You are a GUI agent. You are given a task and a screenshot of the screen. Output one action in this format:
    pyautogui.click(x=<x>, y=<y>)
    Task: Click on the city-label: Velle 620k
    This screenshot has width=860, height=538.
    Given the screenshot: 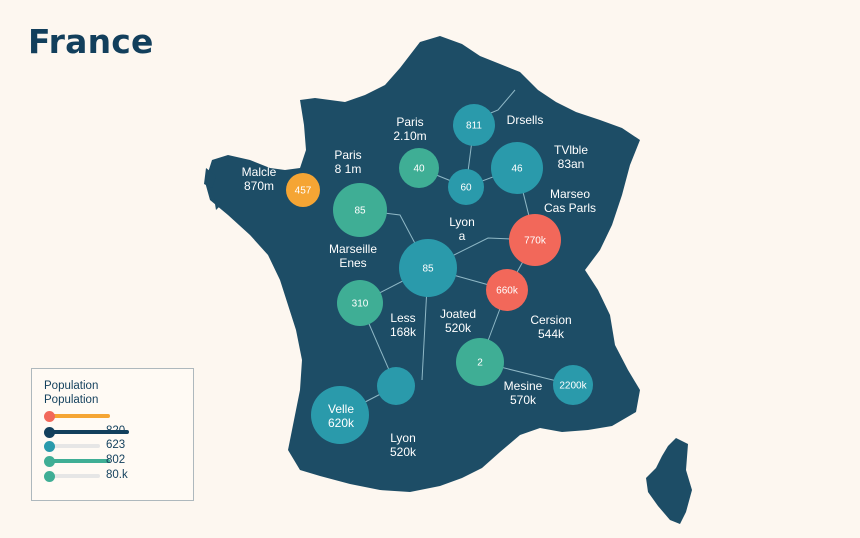 What is the action you would take?
    pyautogui.click(x=341, y=416)
    